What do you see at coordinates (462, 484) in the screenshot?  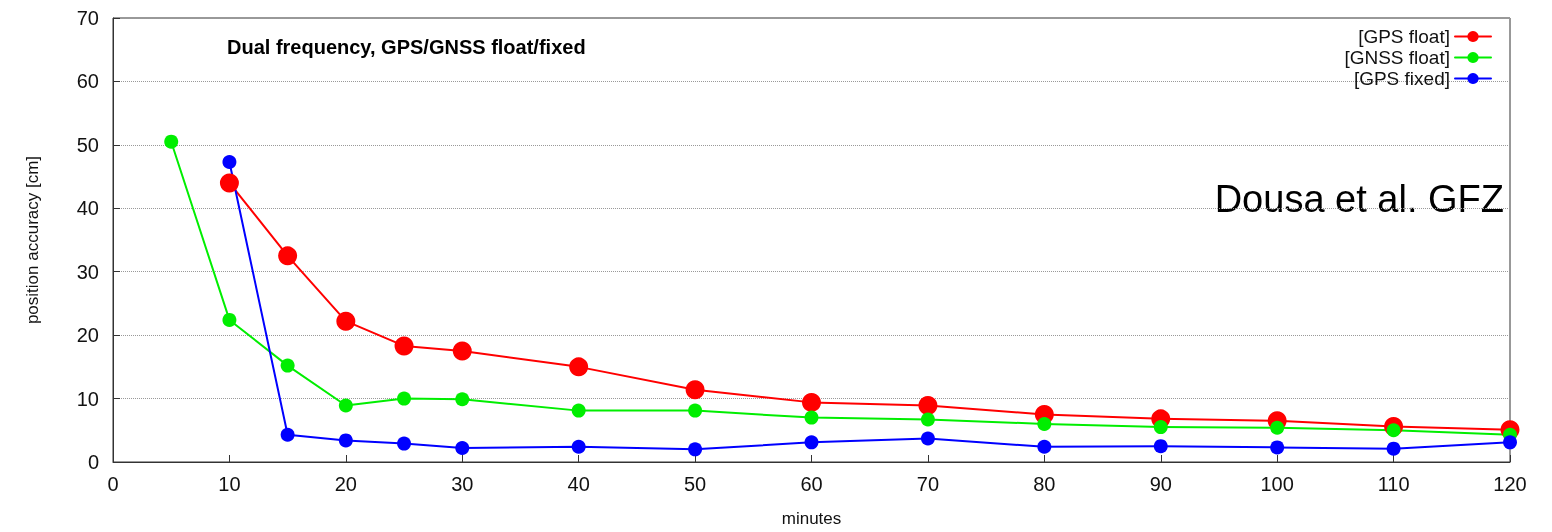 I see `x-tick-label: 30` at bounding box center [462, 484].